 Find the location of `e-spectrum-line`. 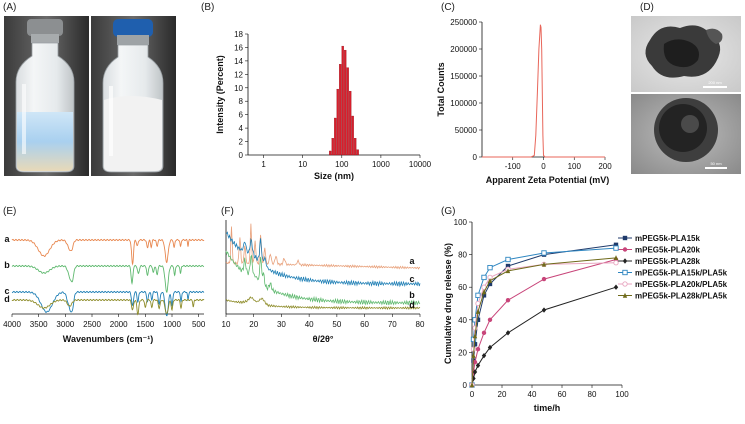

e-spectrum-line is located at coordinates (108, 278).